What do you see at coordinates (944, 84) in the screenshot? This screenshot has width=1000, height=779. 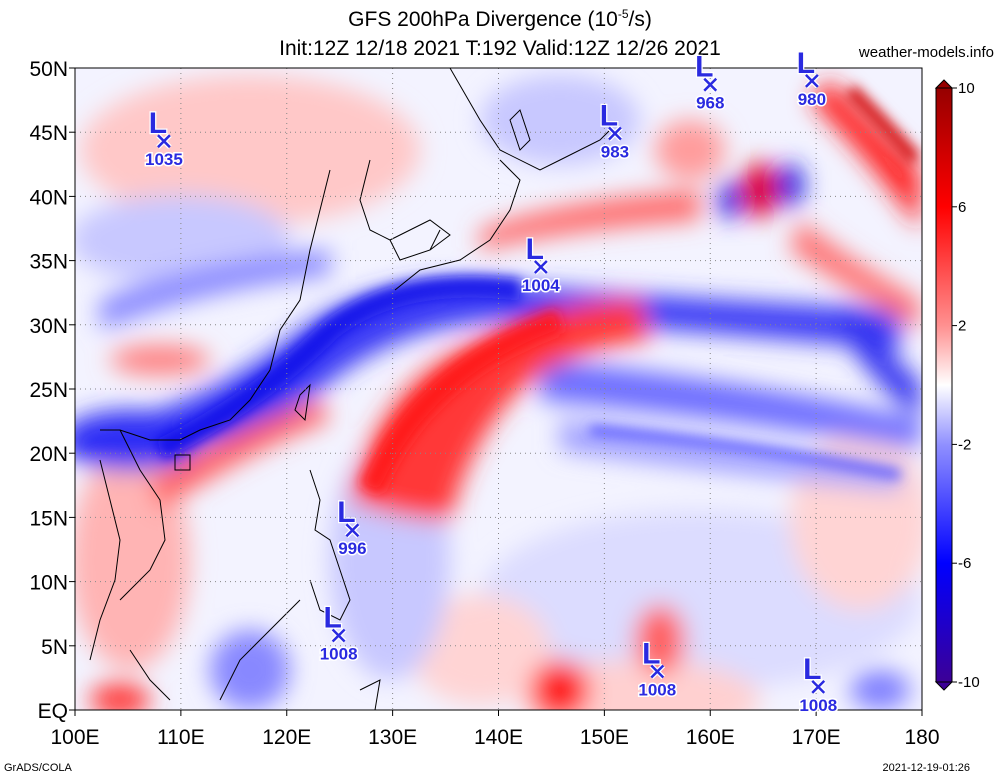 I see `colorbar-top-arrow` at bounding box center [944, 84].